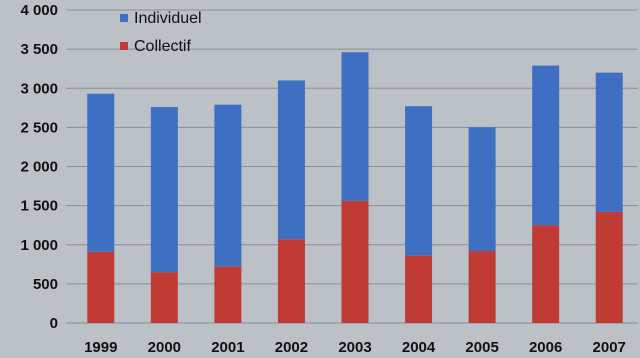 The height and width of the screenshot is (358, 640). Describe the element at coordinates (164, 297) in the screenshot. I see `bar-collectif-2000` at that location.